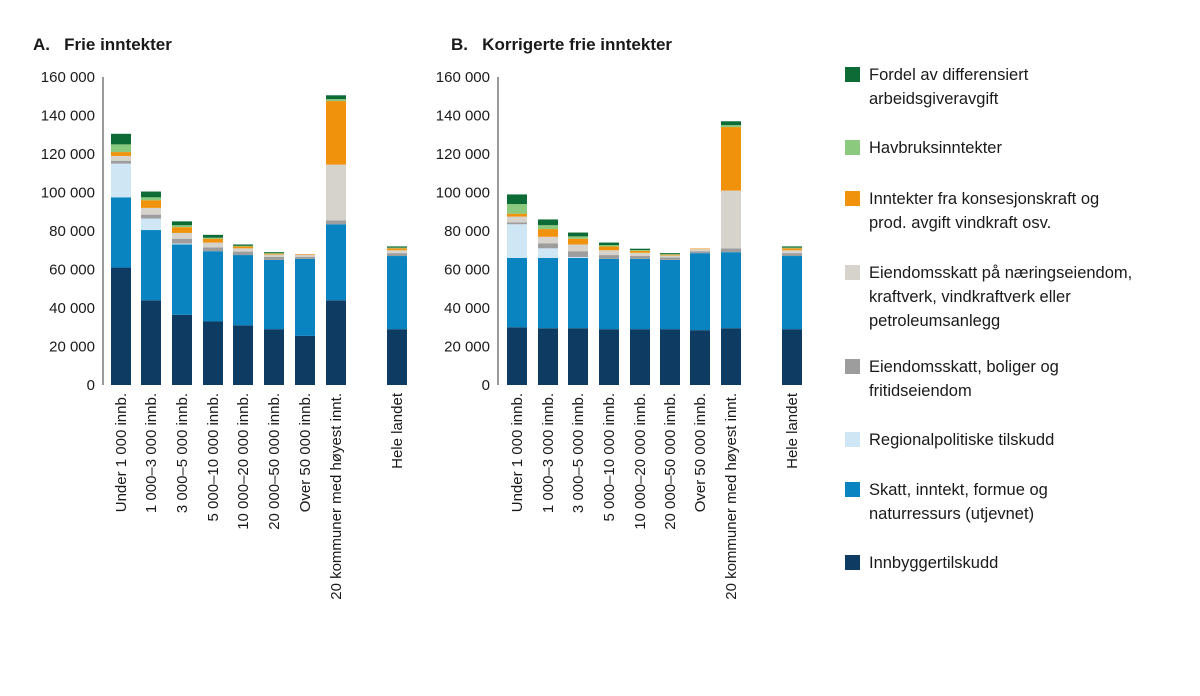 The image size is (1200, 696). Describe the element at coordinates (68, 116) in the screenshot. I see `panel-a-ytick-label: 140 000` at that location.